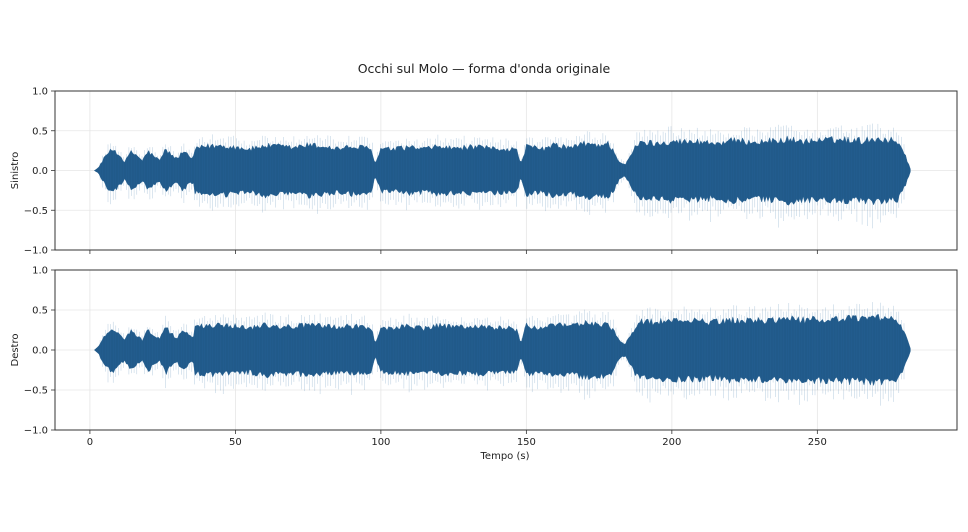 The width and height of the screenshot is (968, 532). What do you see at coordinates (505, 456) in the screenshot?
I see `x-axis-label: Tempo (s)` at bounding box center [505, 456].